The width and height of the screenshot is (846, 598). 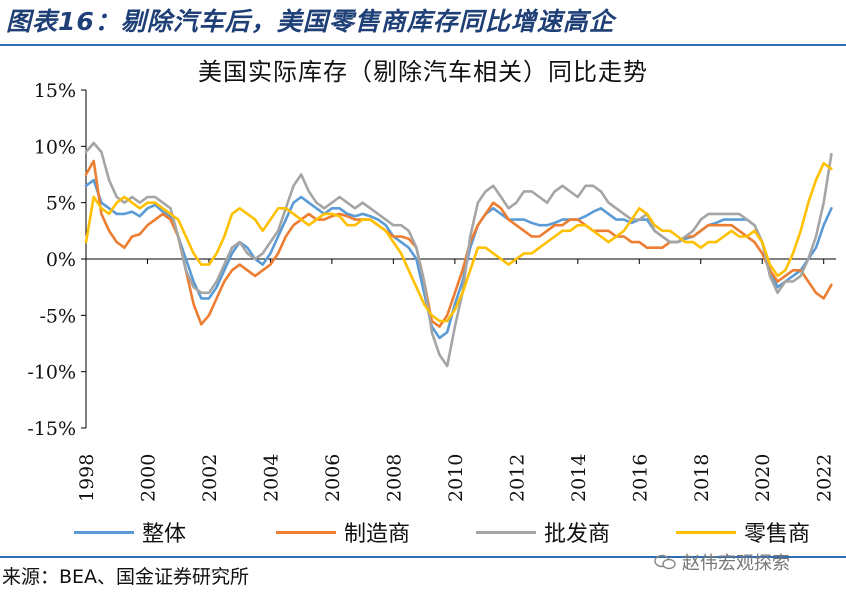 I want to click on y-tick-label: -10%, so click(x=51, y=373).